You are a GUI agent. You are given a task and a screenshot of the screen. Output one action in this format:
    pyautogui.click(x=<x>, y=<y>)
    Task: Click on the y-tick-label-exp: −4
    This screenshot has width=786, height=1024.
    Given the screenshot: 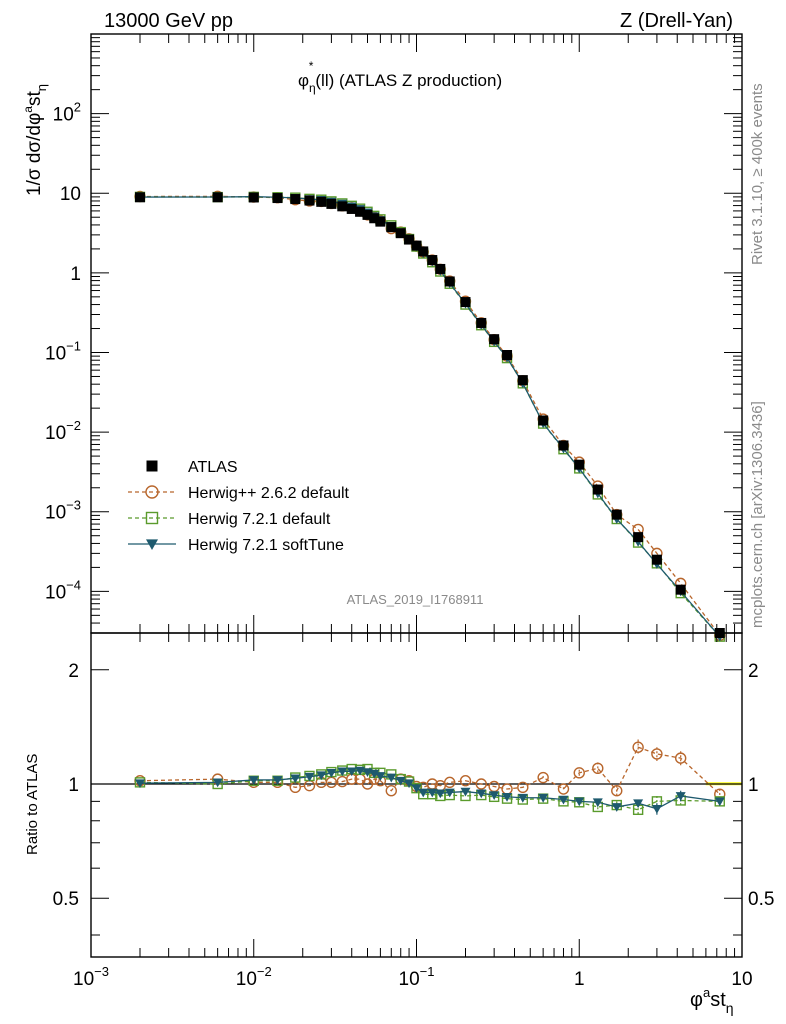 What is the action you would take?
    pyautogui.click(x=73, y=584)
    